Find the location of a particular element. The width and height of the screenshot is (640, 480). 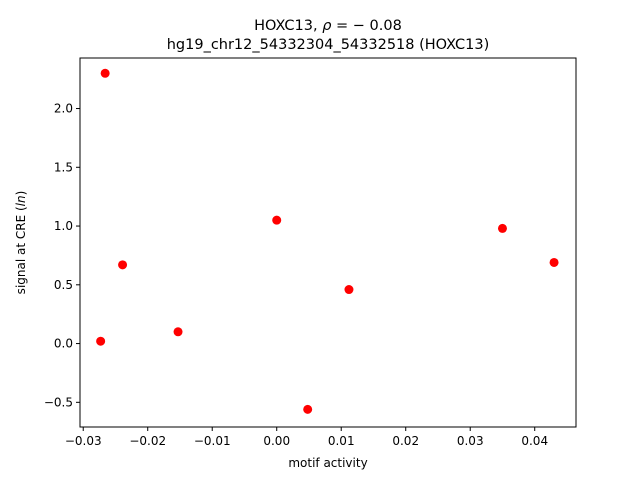

x-tick-label: 0.02 is located at coordinates (405, 441).